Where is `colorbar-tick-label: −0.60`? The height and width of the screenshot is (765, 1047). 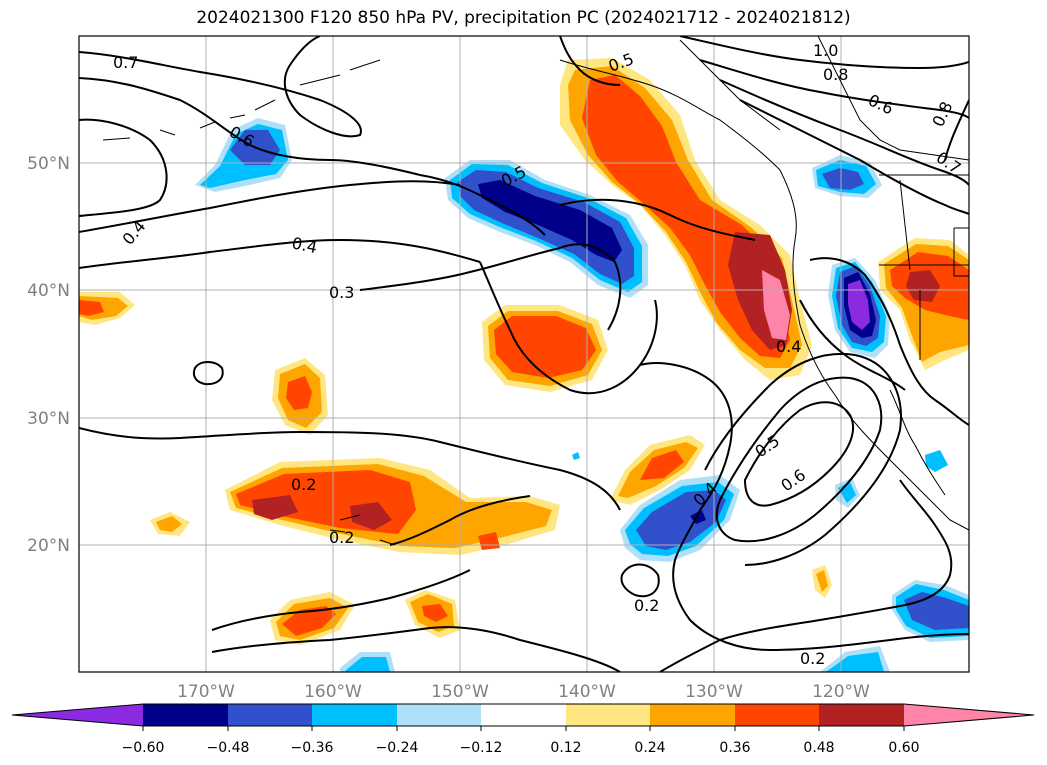
colorbar-tick-label: −0.60 is located at coordinates (143, 748).